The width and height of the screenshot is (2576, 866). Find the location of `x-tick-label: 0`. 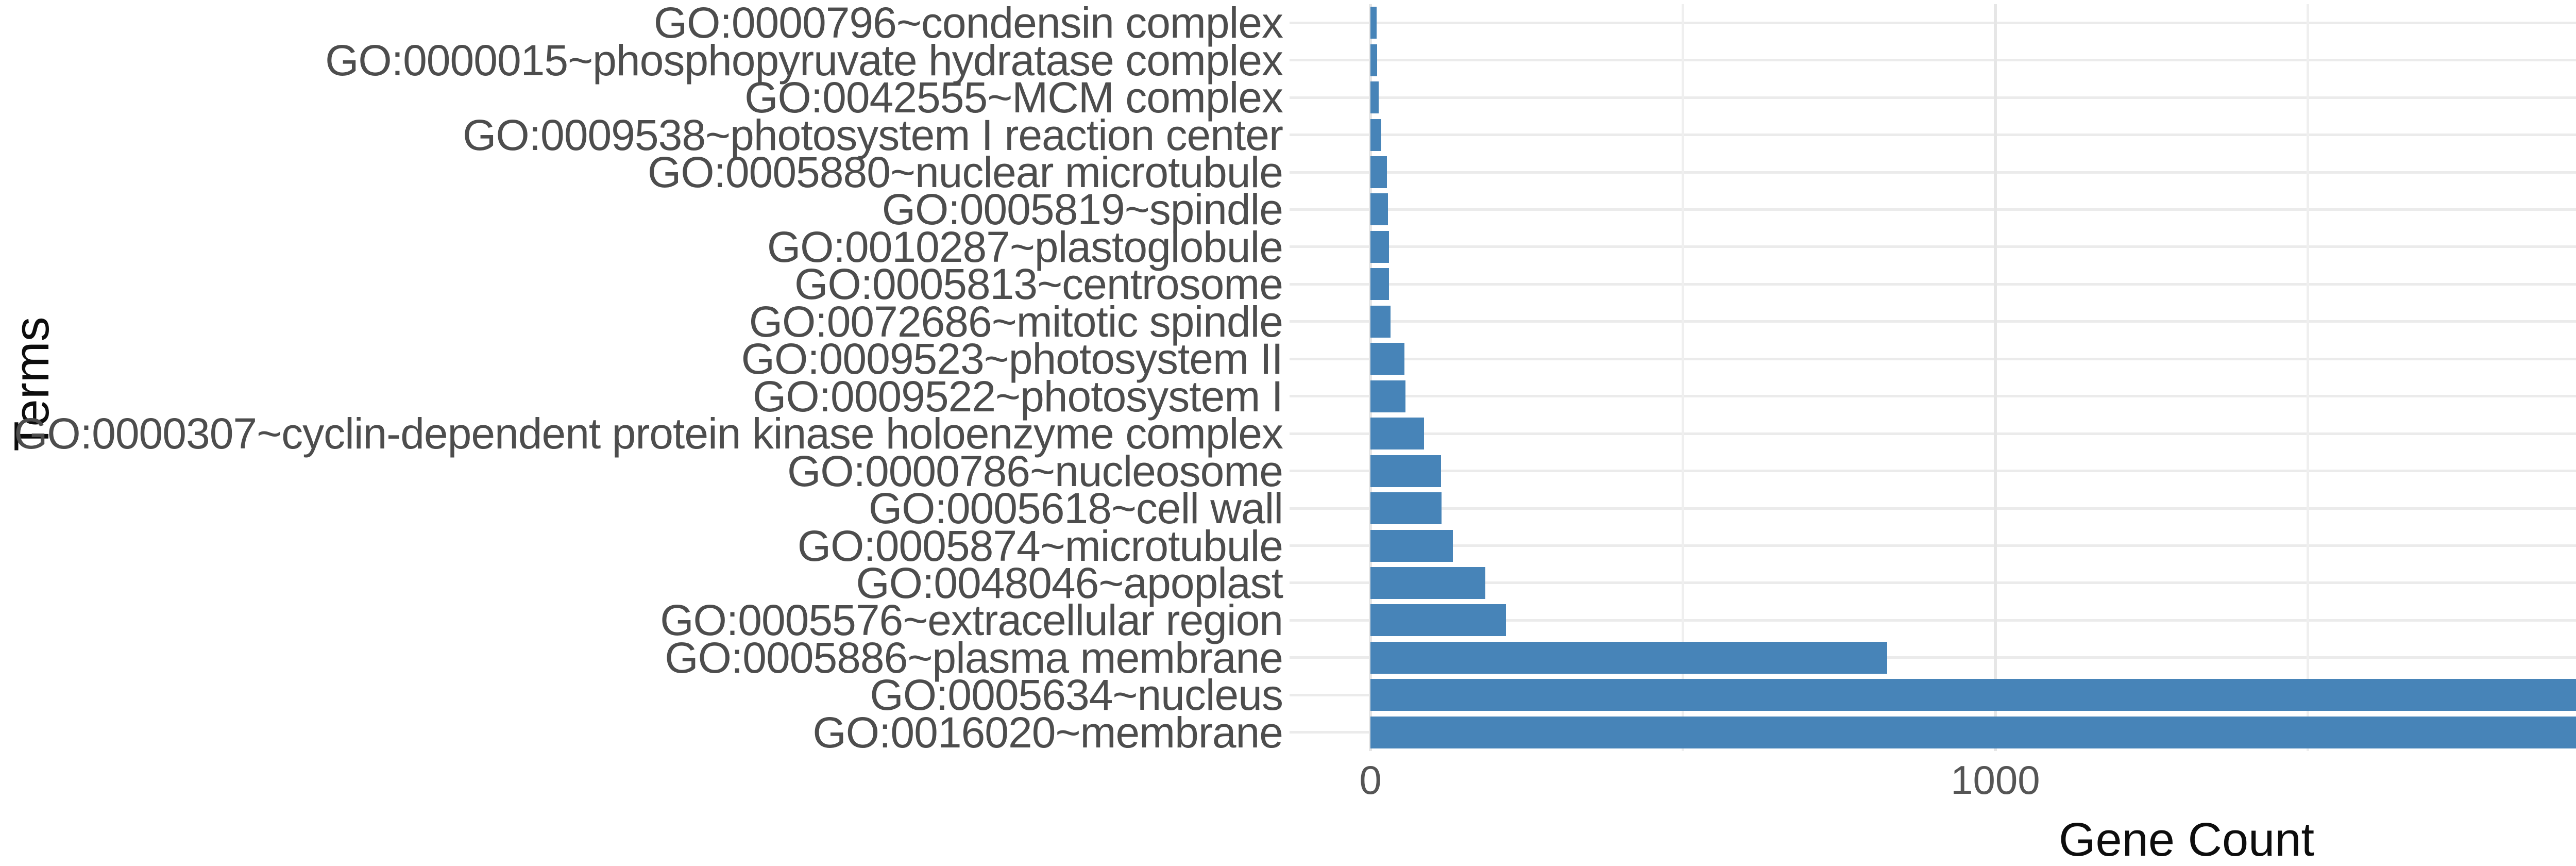

x-tick-label: 0 is located at coordinates (1370, 780).